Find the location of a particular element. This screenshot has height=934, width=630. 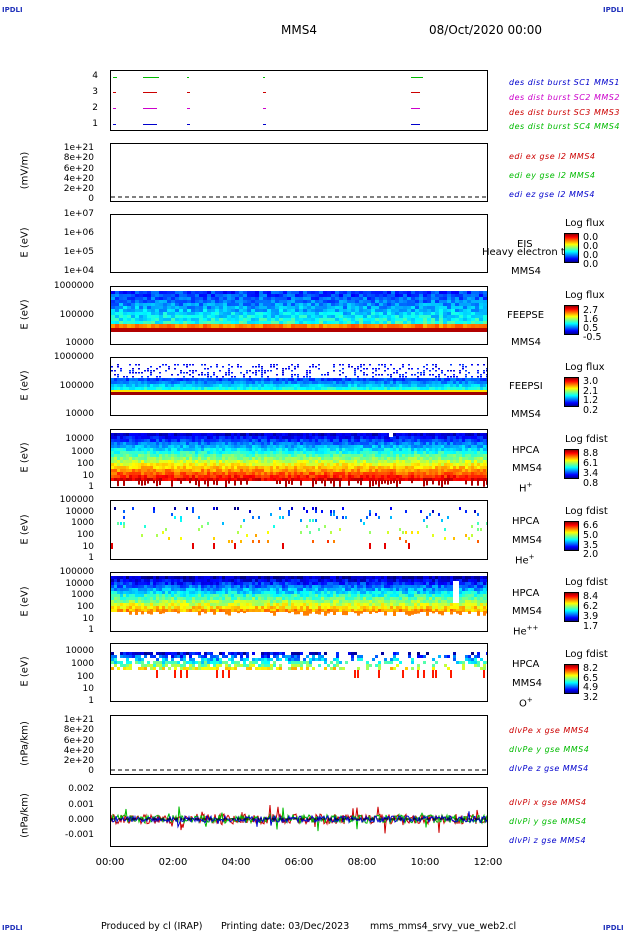

burst-plot is located at coordinates (268, 101).